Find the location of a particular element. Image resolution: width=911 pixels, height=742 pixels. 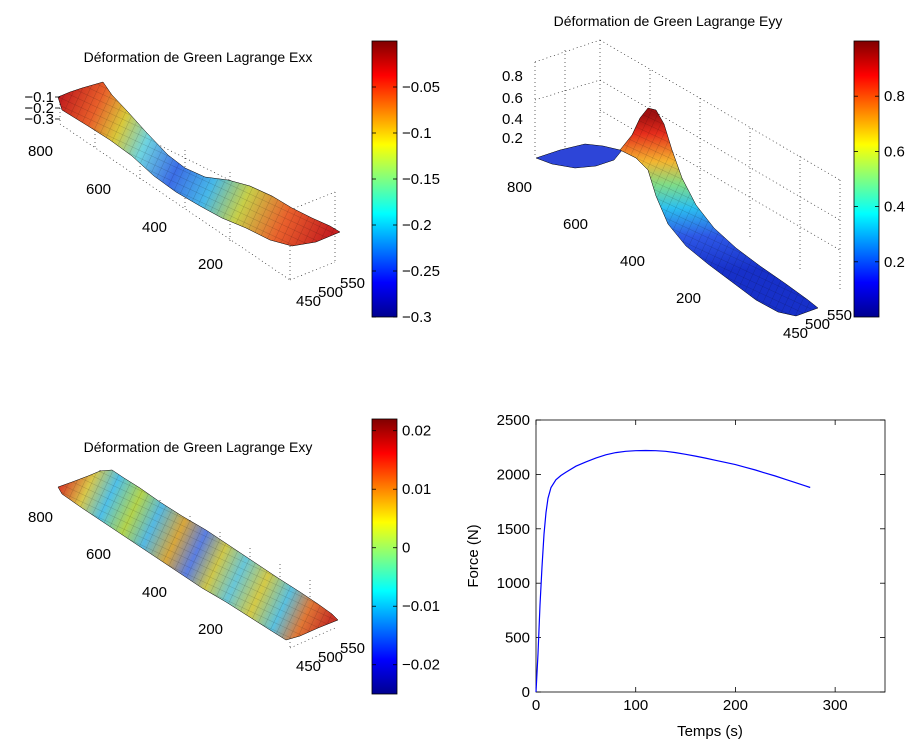

eyy-z-tick: 0.6 is located at coordinates (512, 98).